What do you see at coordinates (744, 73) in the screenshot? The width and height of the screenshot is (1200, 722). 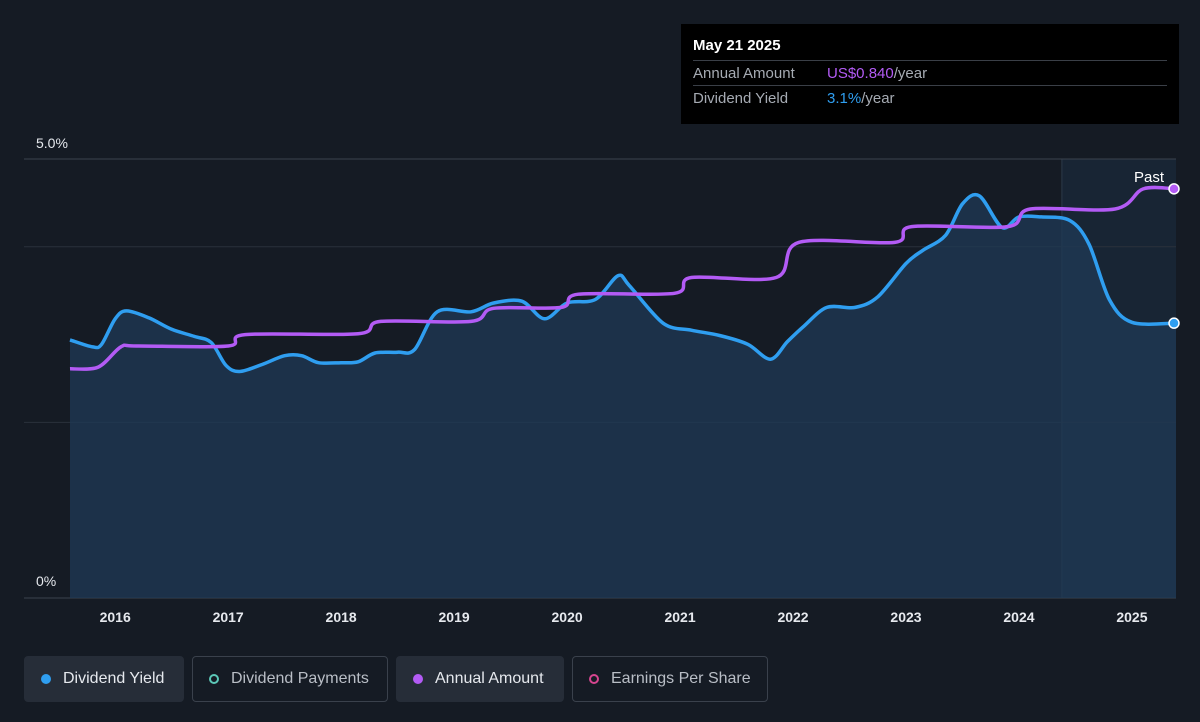 I see `tooltip-label: Annual Amount` at bounding box center [744, 73].